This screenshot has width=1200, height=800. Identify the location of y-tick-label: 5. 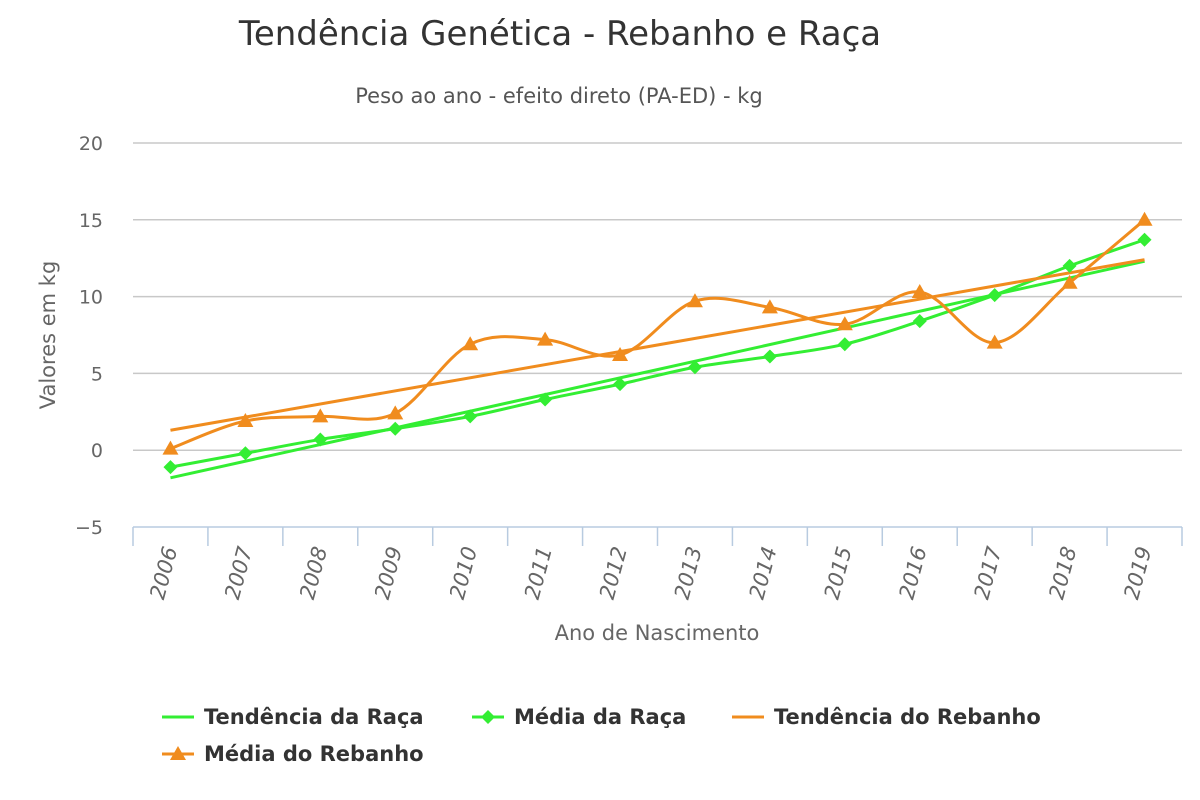
(97, 374).